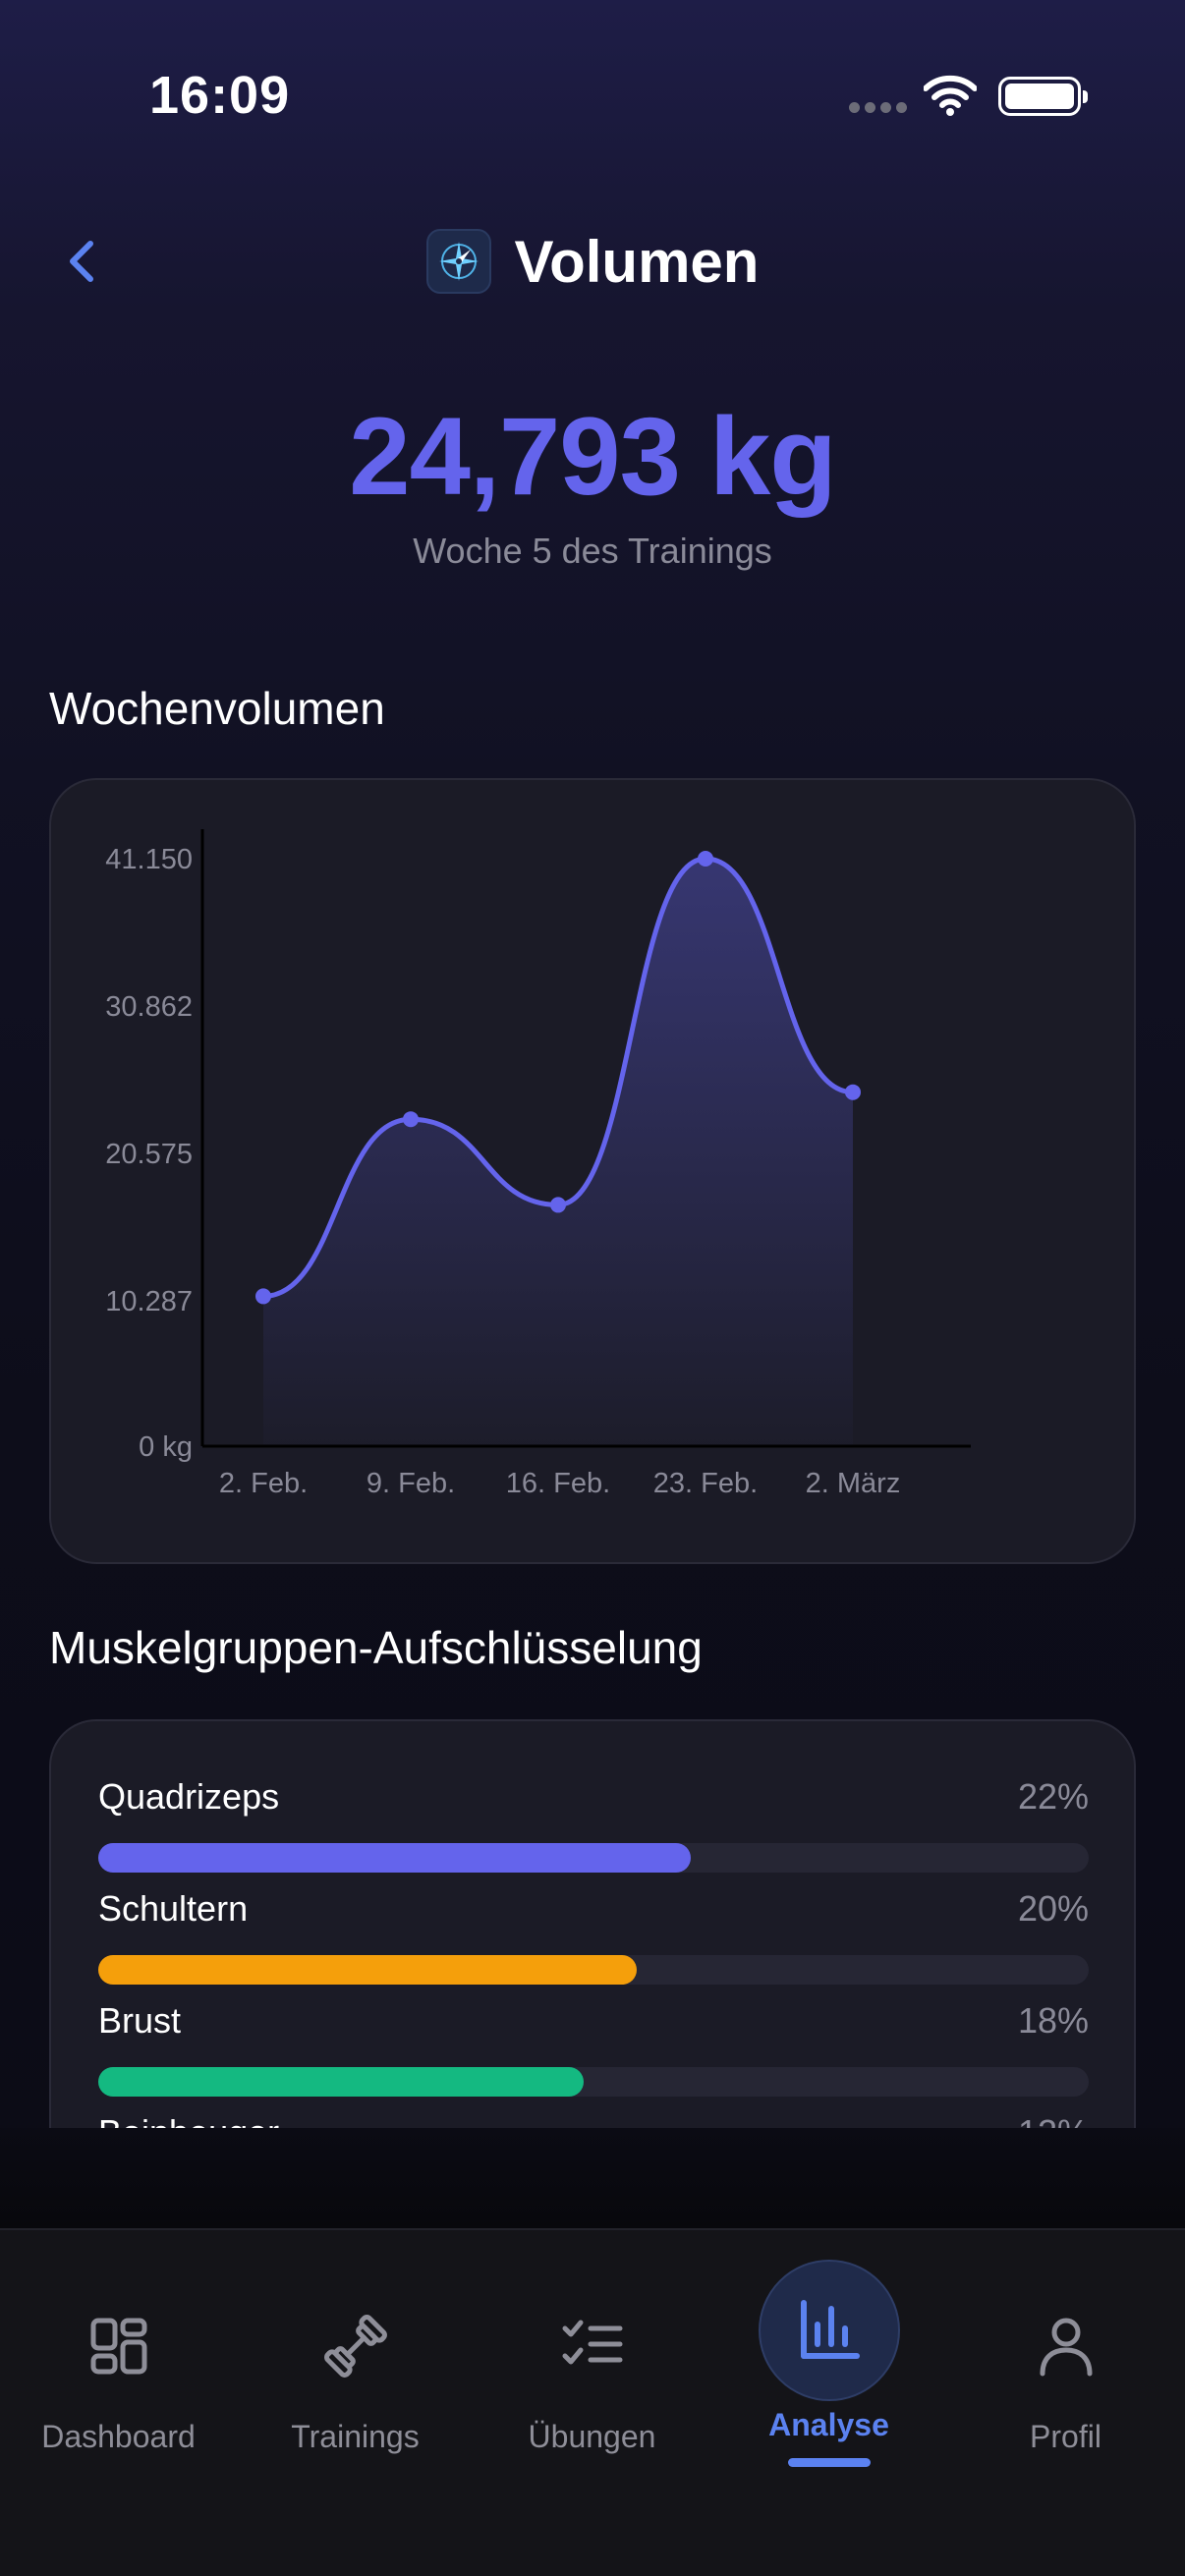  Describe the element at coordinates (829, 2424) in the screenshot. I see `tab-label: Analyse` at that location.